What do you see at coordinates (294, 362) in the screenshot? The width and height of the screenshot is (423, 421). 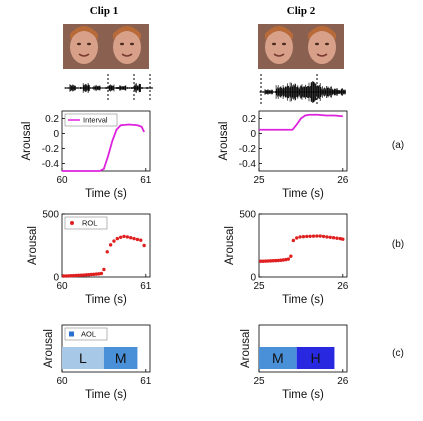 I see `plot-bar-r2-c1: 25 26 Time (s) Arousal M H` at bounding box center [294, 362].